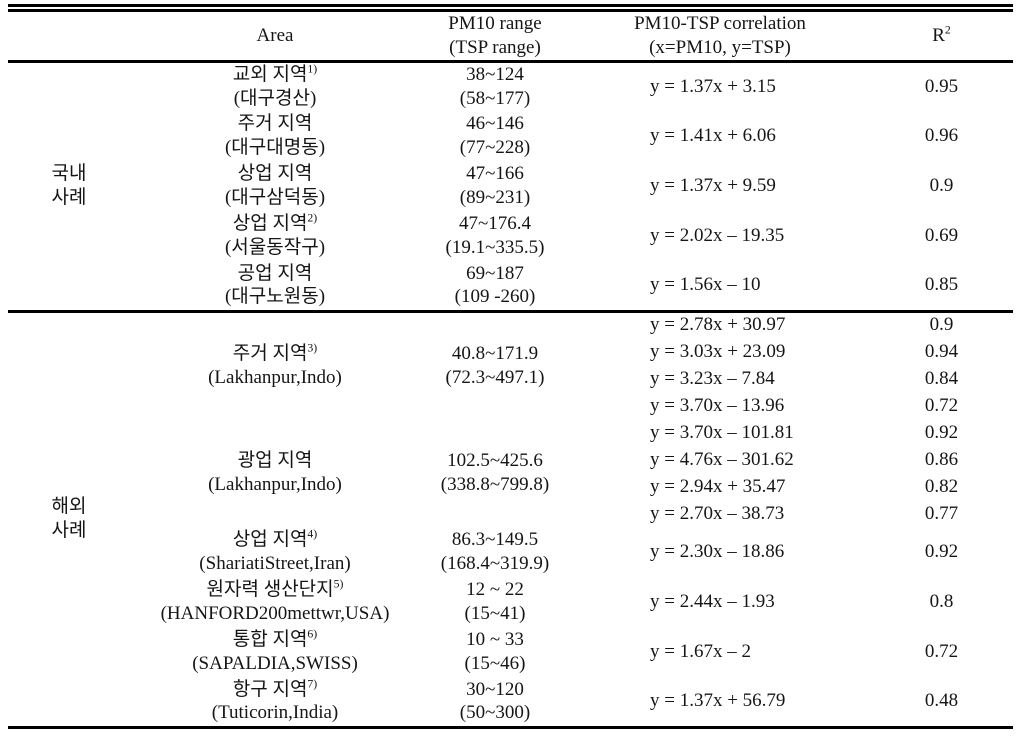 This screenshot has height=736, width=1021. I want to click on group-cell: 국내 사례, so click(69, 186).